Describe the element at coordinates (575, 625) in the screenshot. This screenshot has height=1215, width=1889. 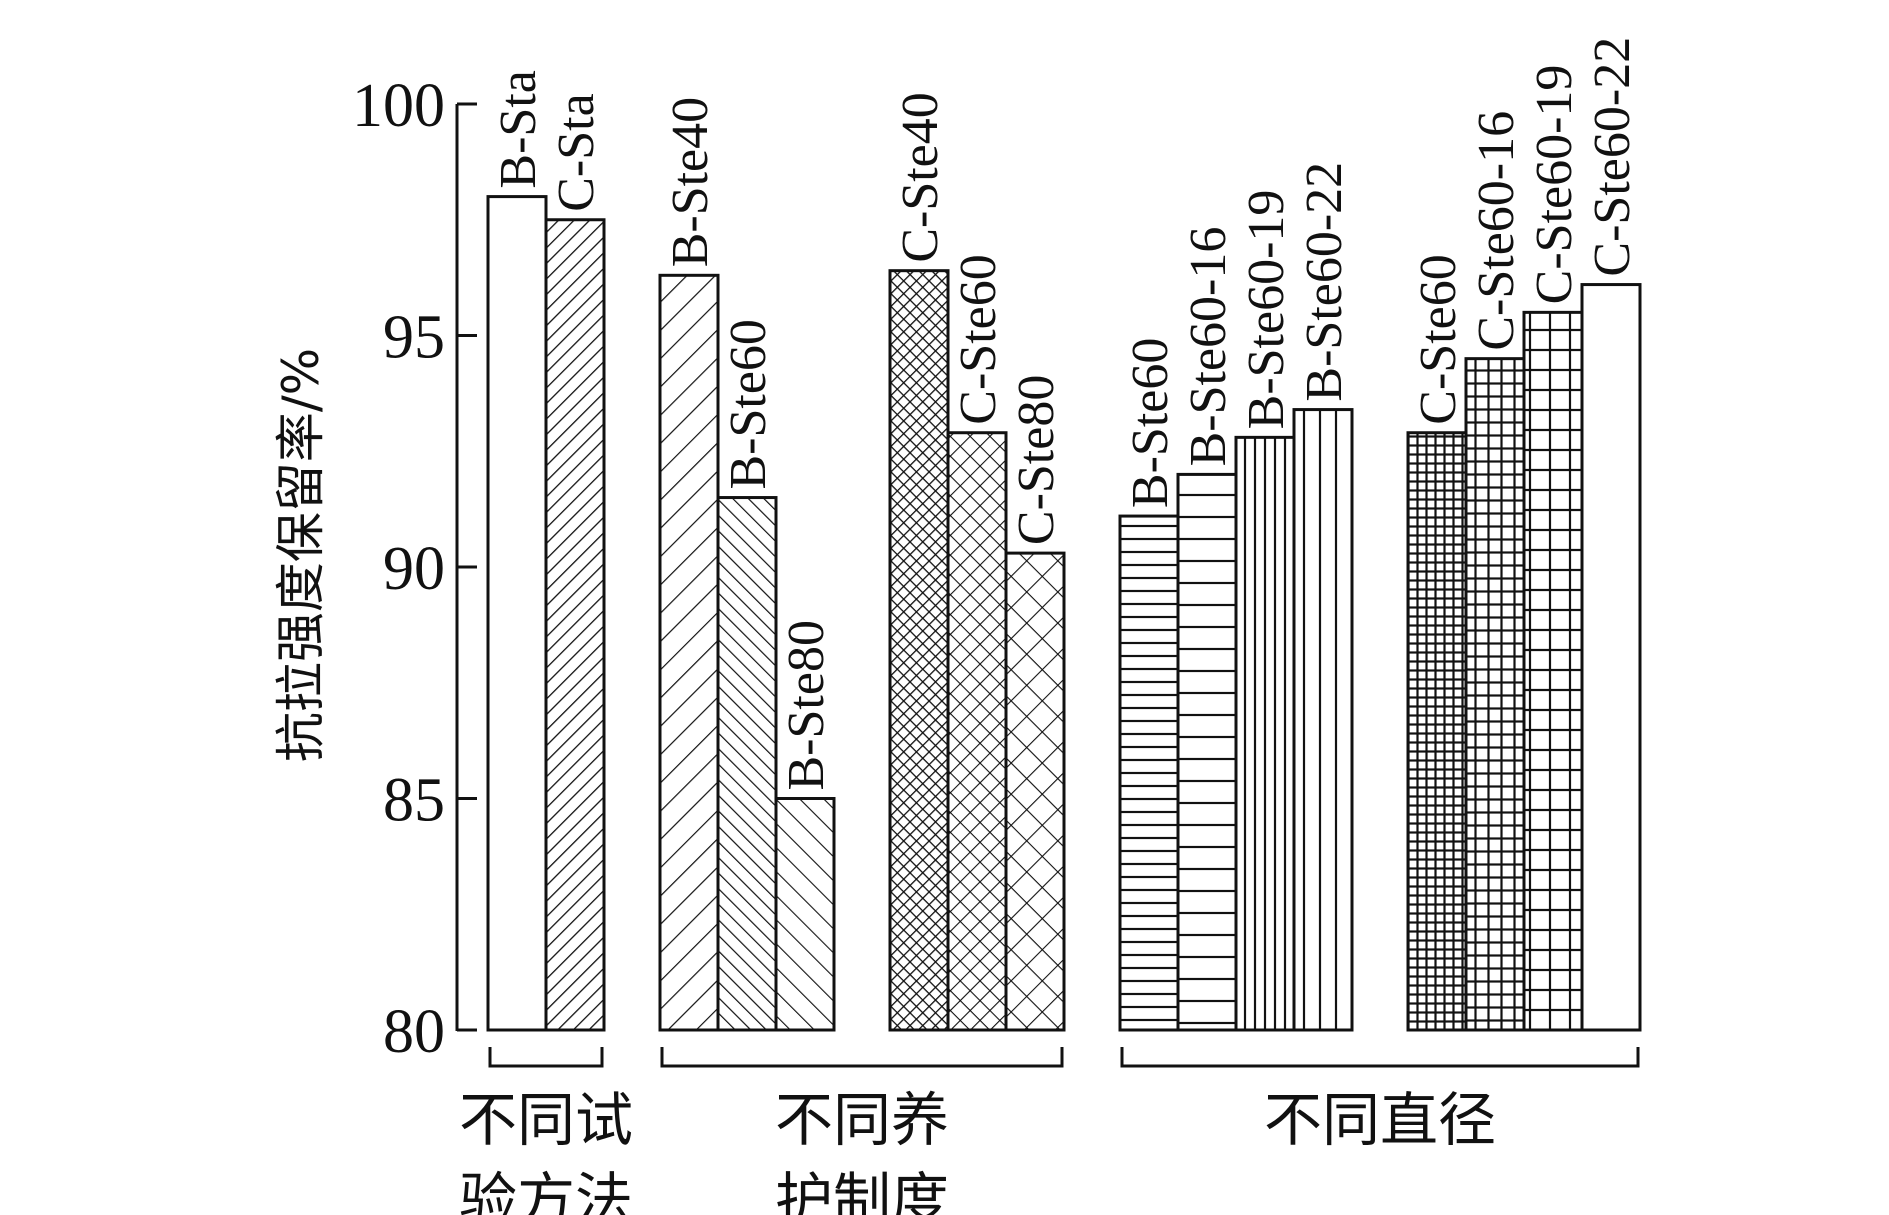
I see `bar-c-sta` at that location.